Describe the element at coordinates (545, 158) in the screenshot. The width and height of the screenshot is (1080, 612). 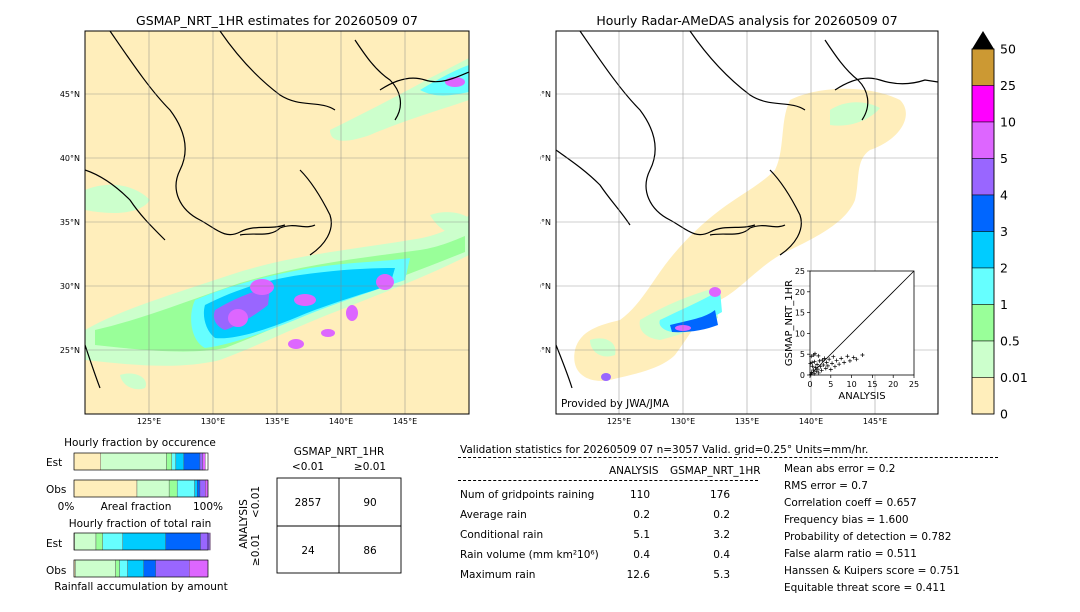
I see `lat-label: 40°N` at that location.